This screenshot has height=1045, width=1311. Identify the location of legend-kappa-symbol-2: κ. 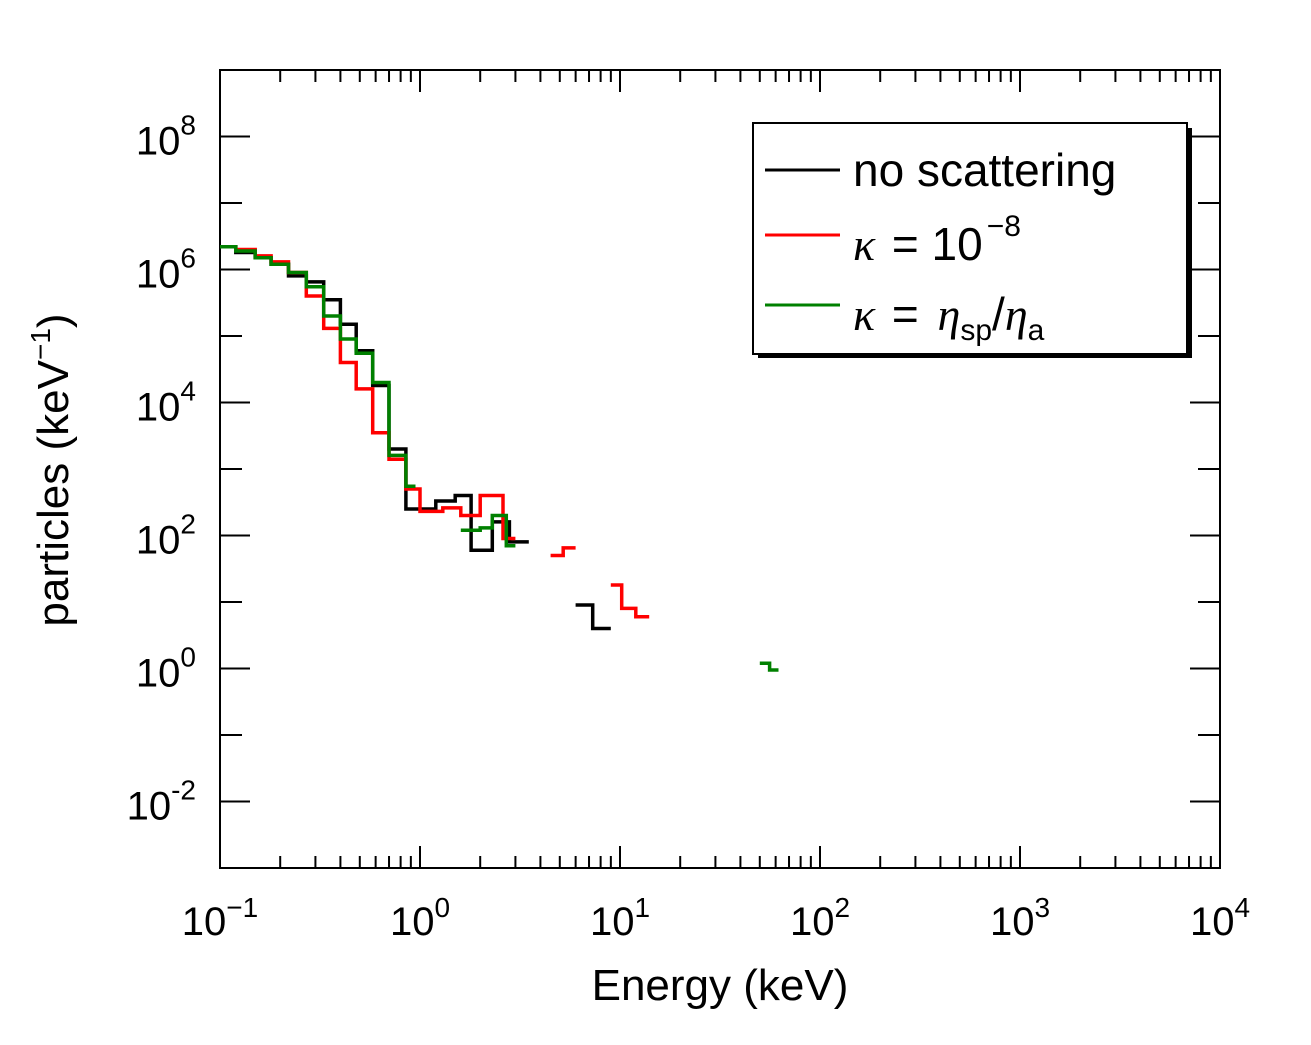
(864, 314).